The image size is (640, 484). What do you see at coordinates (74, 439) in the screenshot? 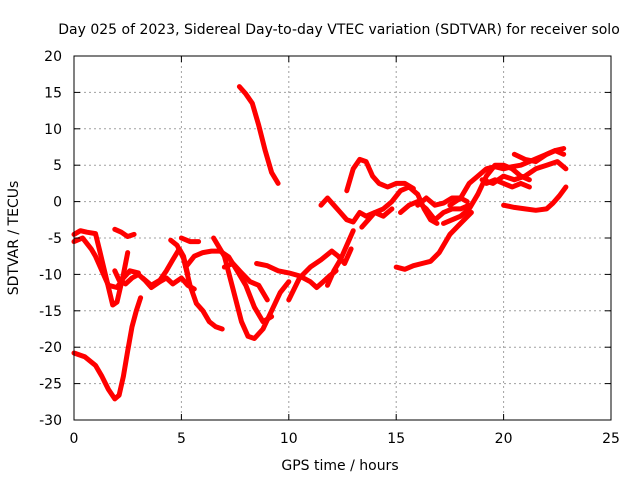
I see `x-tick-label: 0` at bounding box center [74, 439].